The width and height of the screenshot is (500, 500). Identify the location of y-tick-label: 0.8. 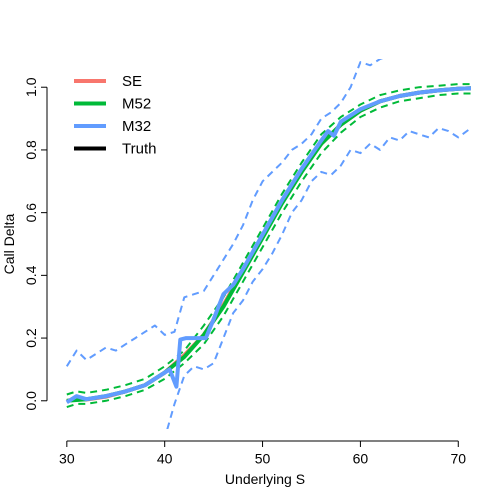
(31, 150).